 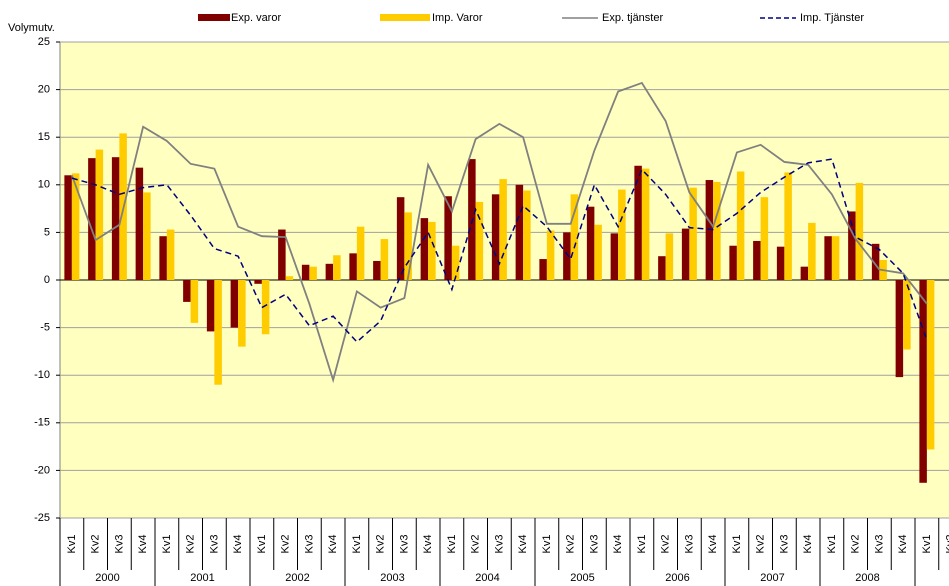 I want to click on legend-label: Exp. varor, so click(x=256, y=18).